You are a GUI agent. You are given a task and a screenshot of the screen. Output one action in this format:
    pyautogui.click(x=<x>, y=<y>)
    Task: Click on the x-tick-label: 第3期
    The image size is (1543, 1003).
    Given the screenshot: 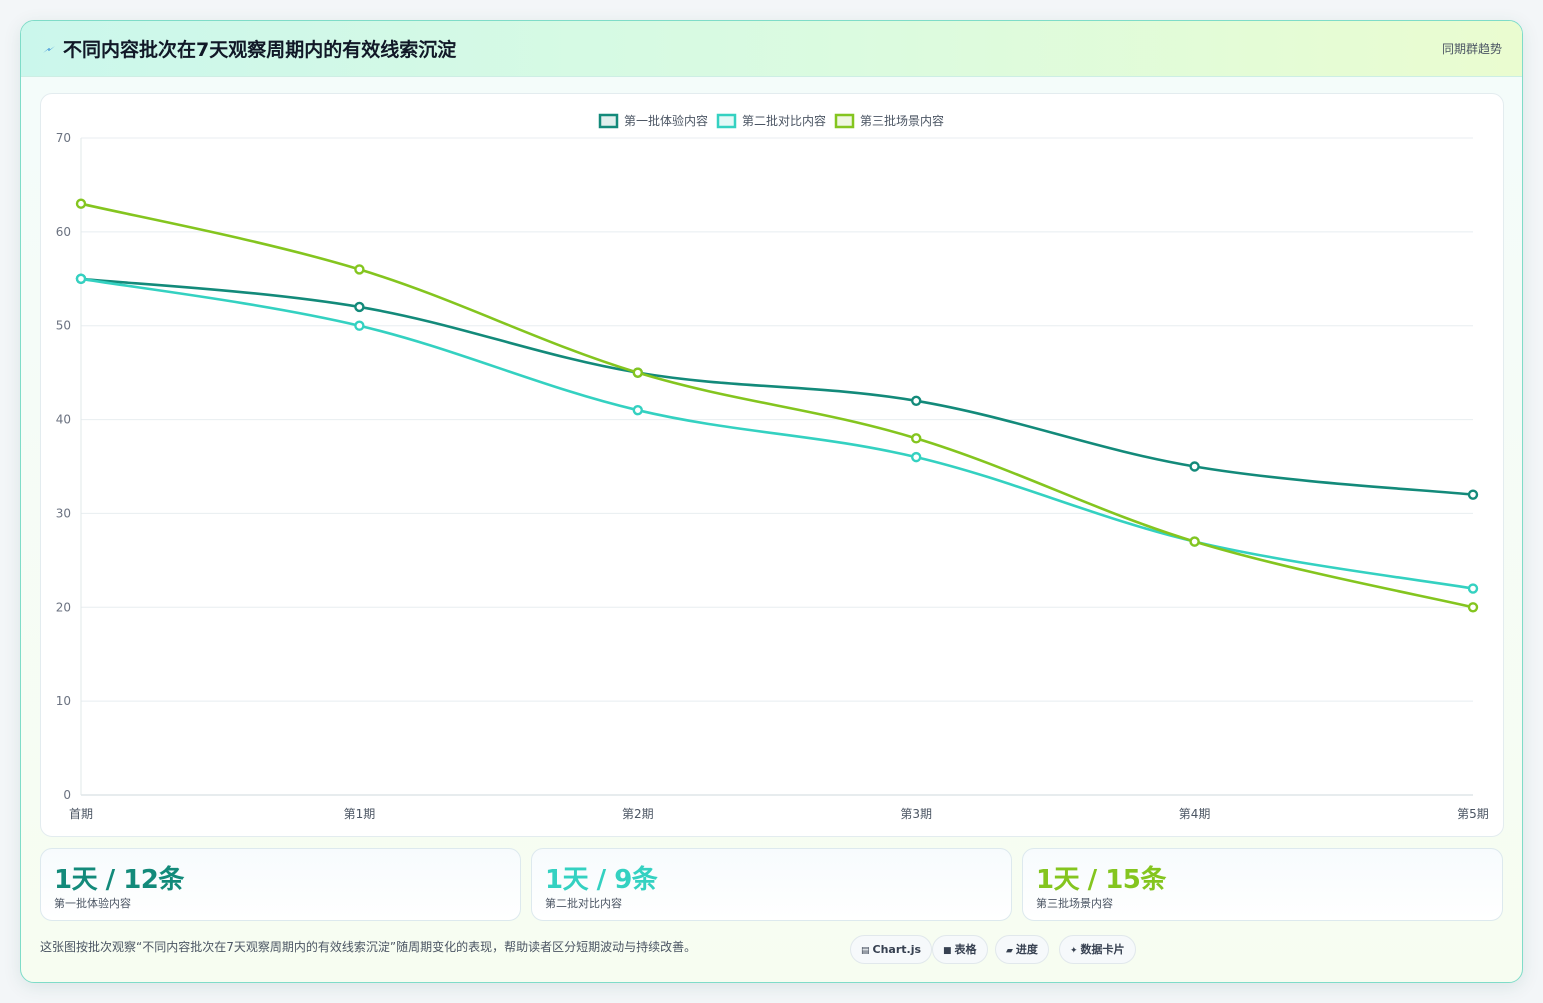 What is the action you would take?
    pyautogui.click(x=916, y=814)
    